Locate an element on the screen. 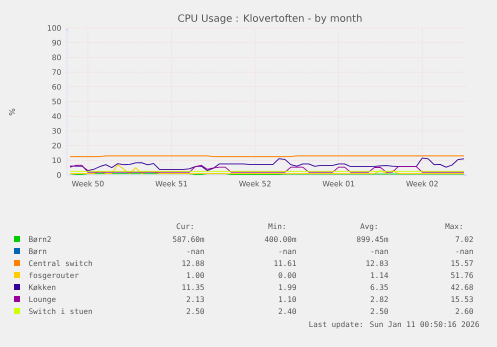 This screenshot has height=347, width=497. chart-title: CPU Usage : Klovertoften - by month is located at coordinates (270, 19).